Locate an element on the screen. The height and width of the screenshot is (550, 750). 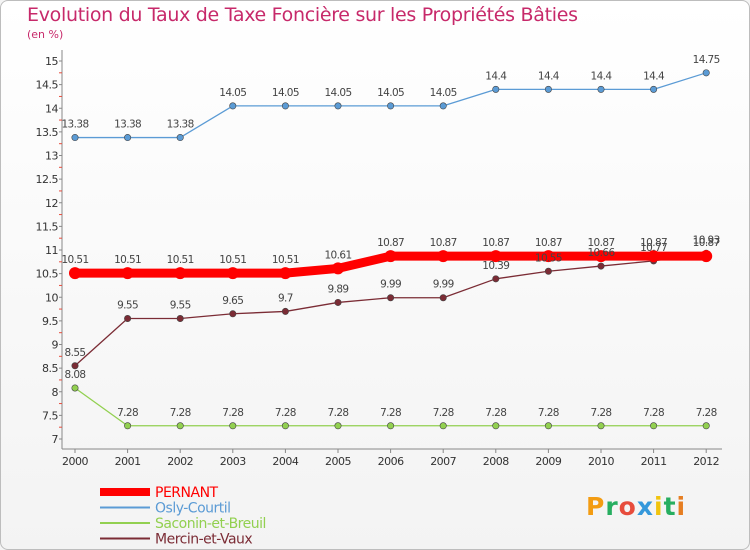
y-tick-label: 10.5 is located at coordinates (47, 274).